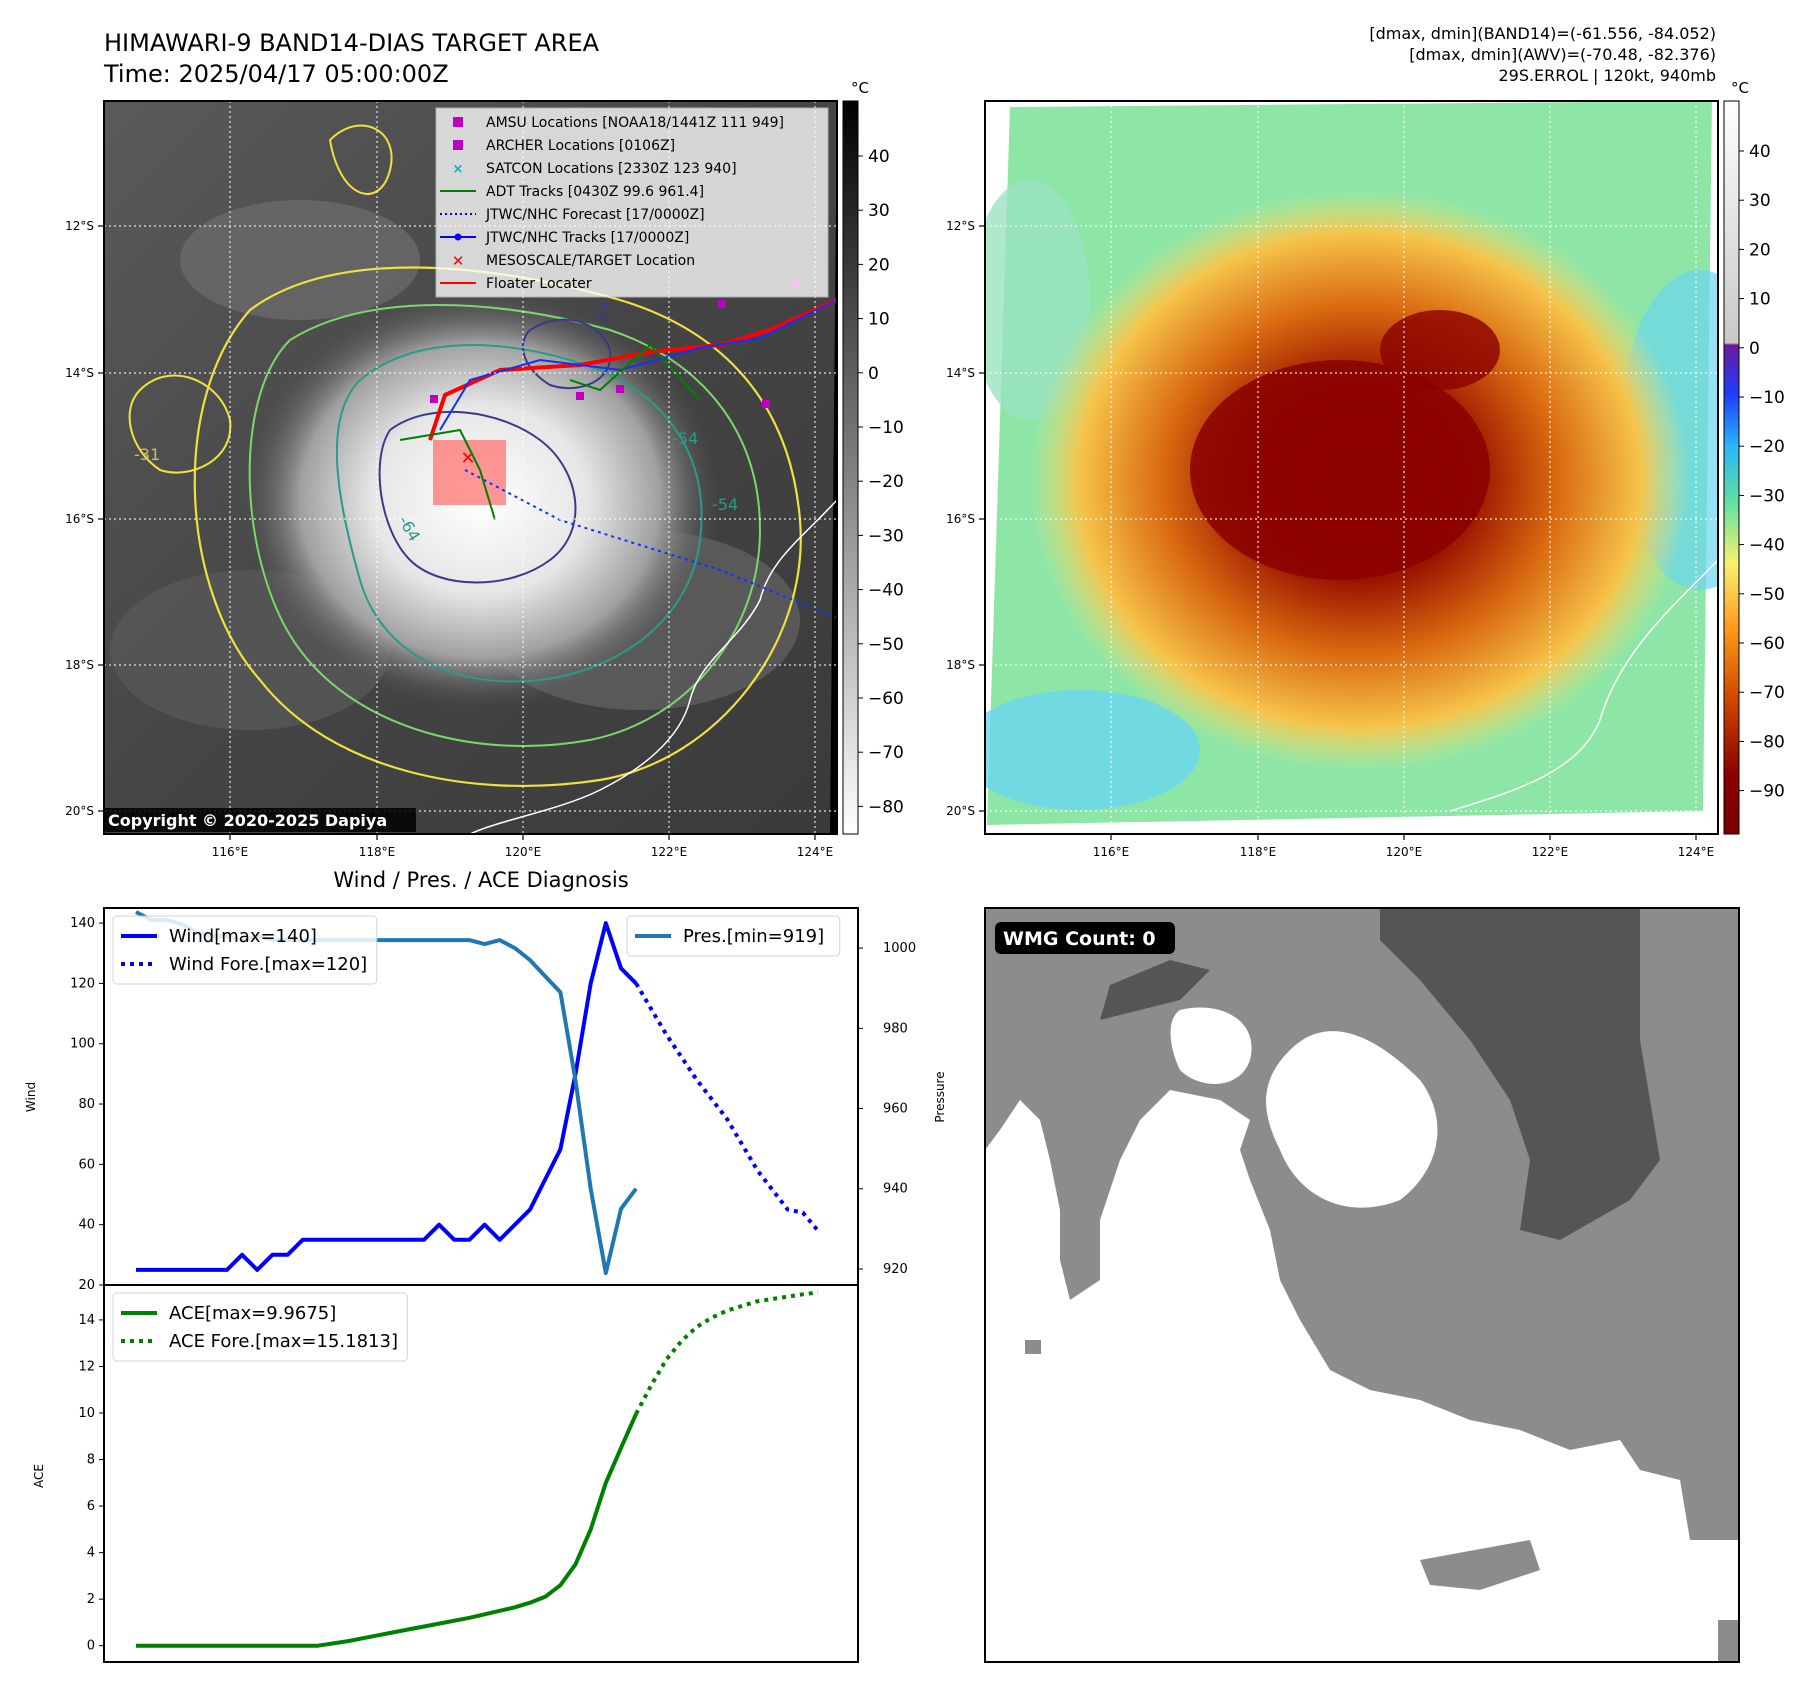 The width and height of the screenshot is (1797, 1690). I want to click on ir-lon-label: 120°E, so click(523, 852).